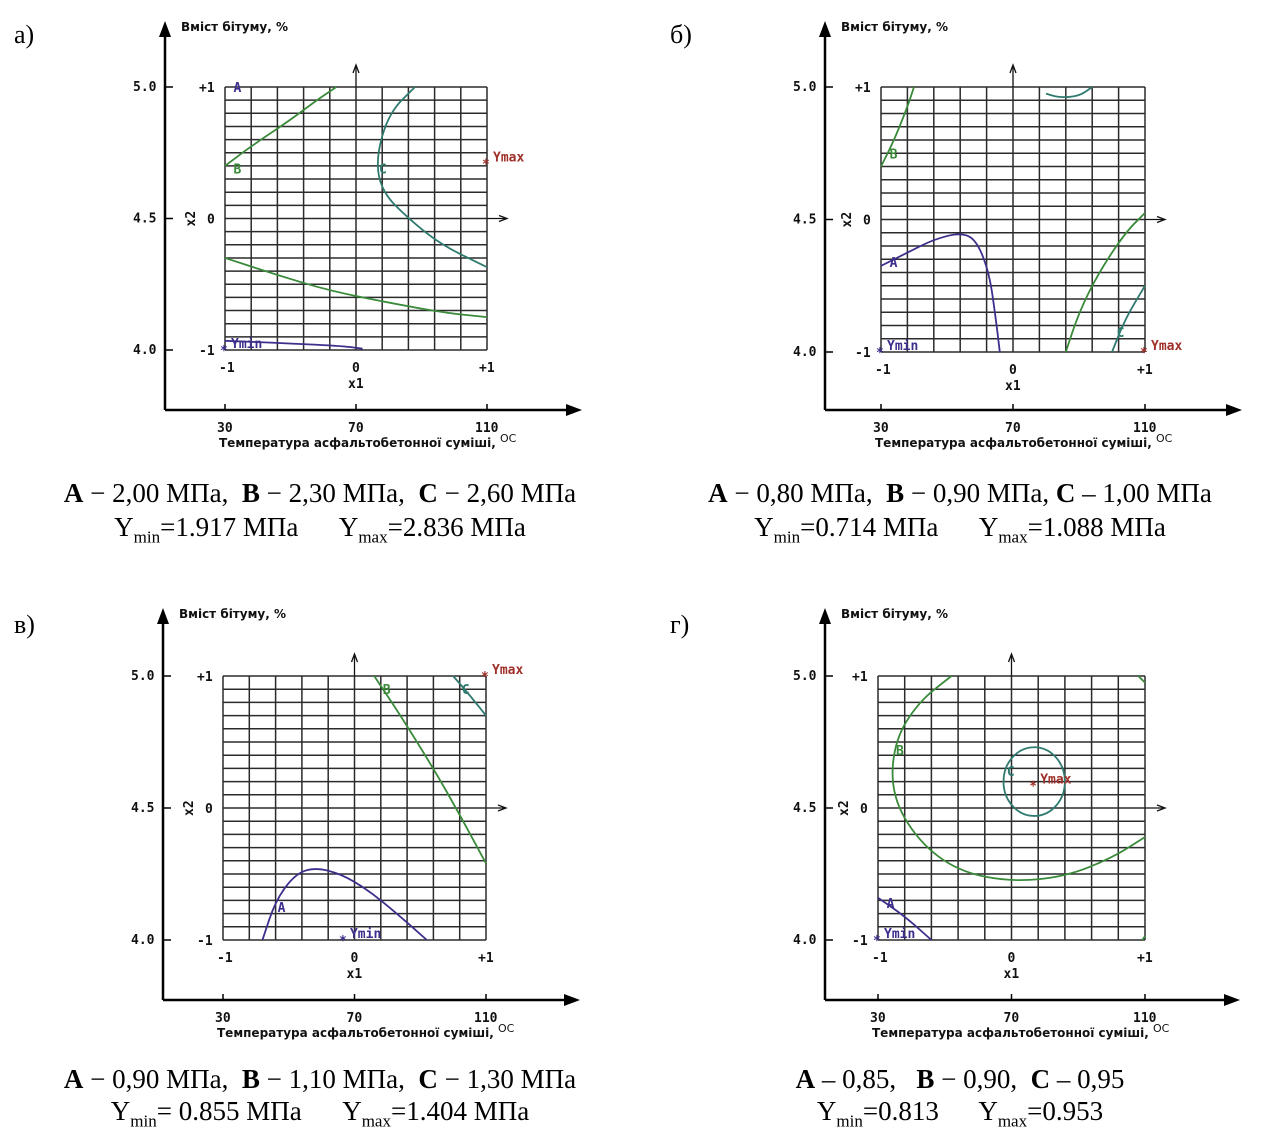  I want to click on caption-c-value: 1,30 МПа, so click(521, 1079).